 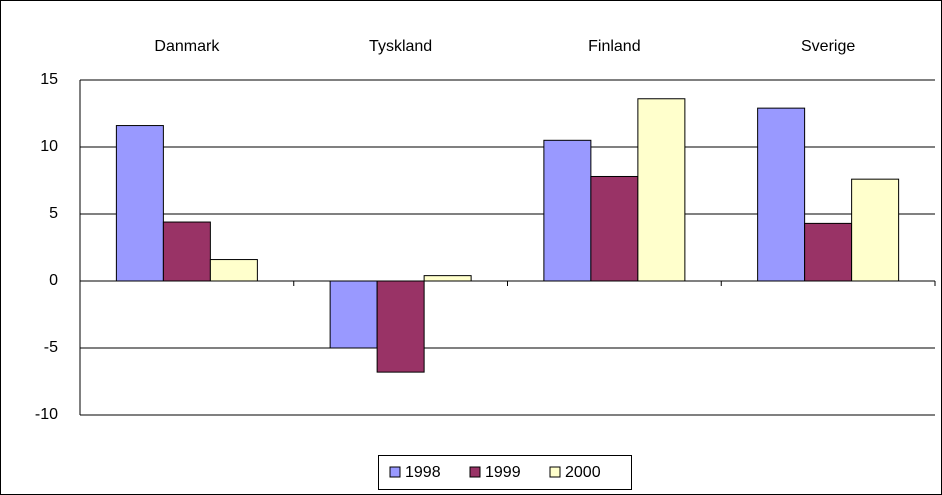 I want to click on category-label: Finland, so click(x=614, y=46).